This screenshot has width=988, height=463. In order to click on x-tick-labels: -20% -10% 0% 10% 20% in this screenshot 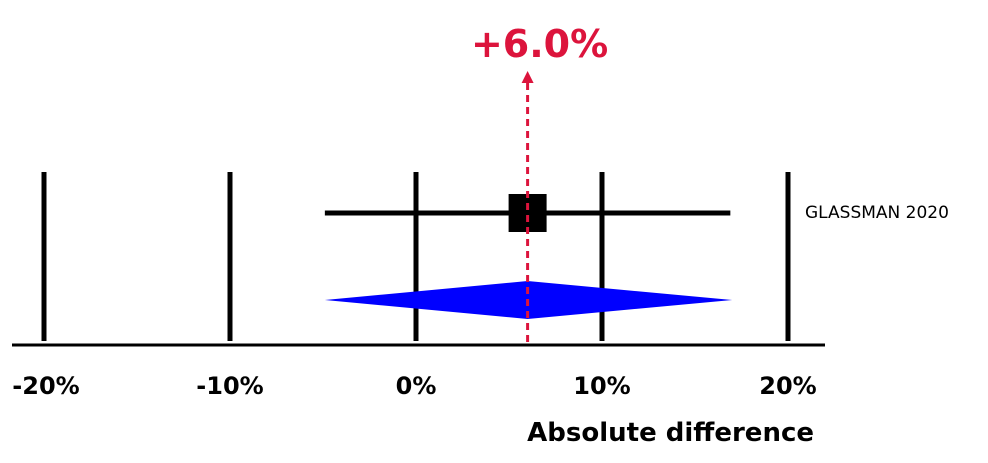, I will do `click(414, 386)`.